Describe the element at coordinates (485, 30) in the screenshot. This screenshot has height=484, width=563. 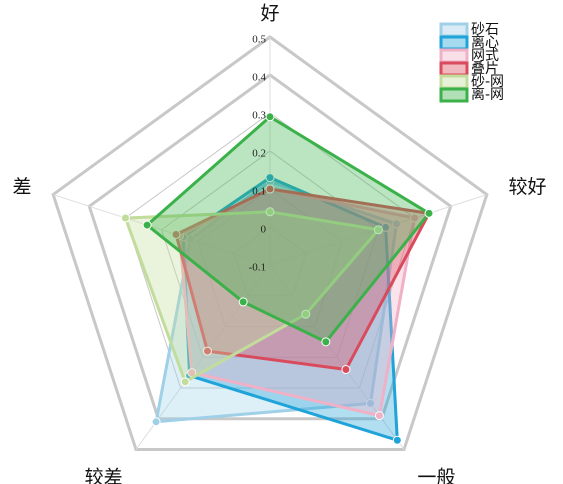
I see `legend-label: 砂石` at that location.